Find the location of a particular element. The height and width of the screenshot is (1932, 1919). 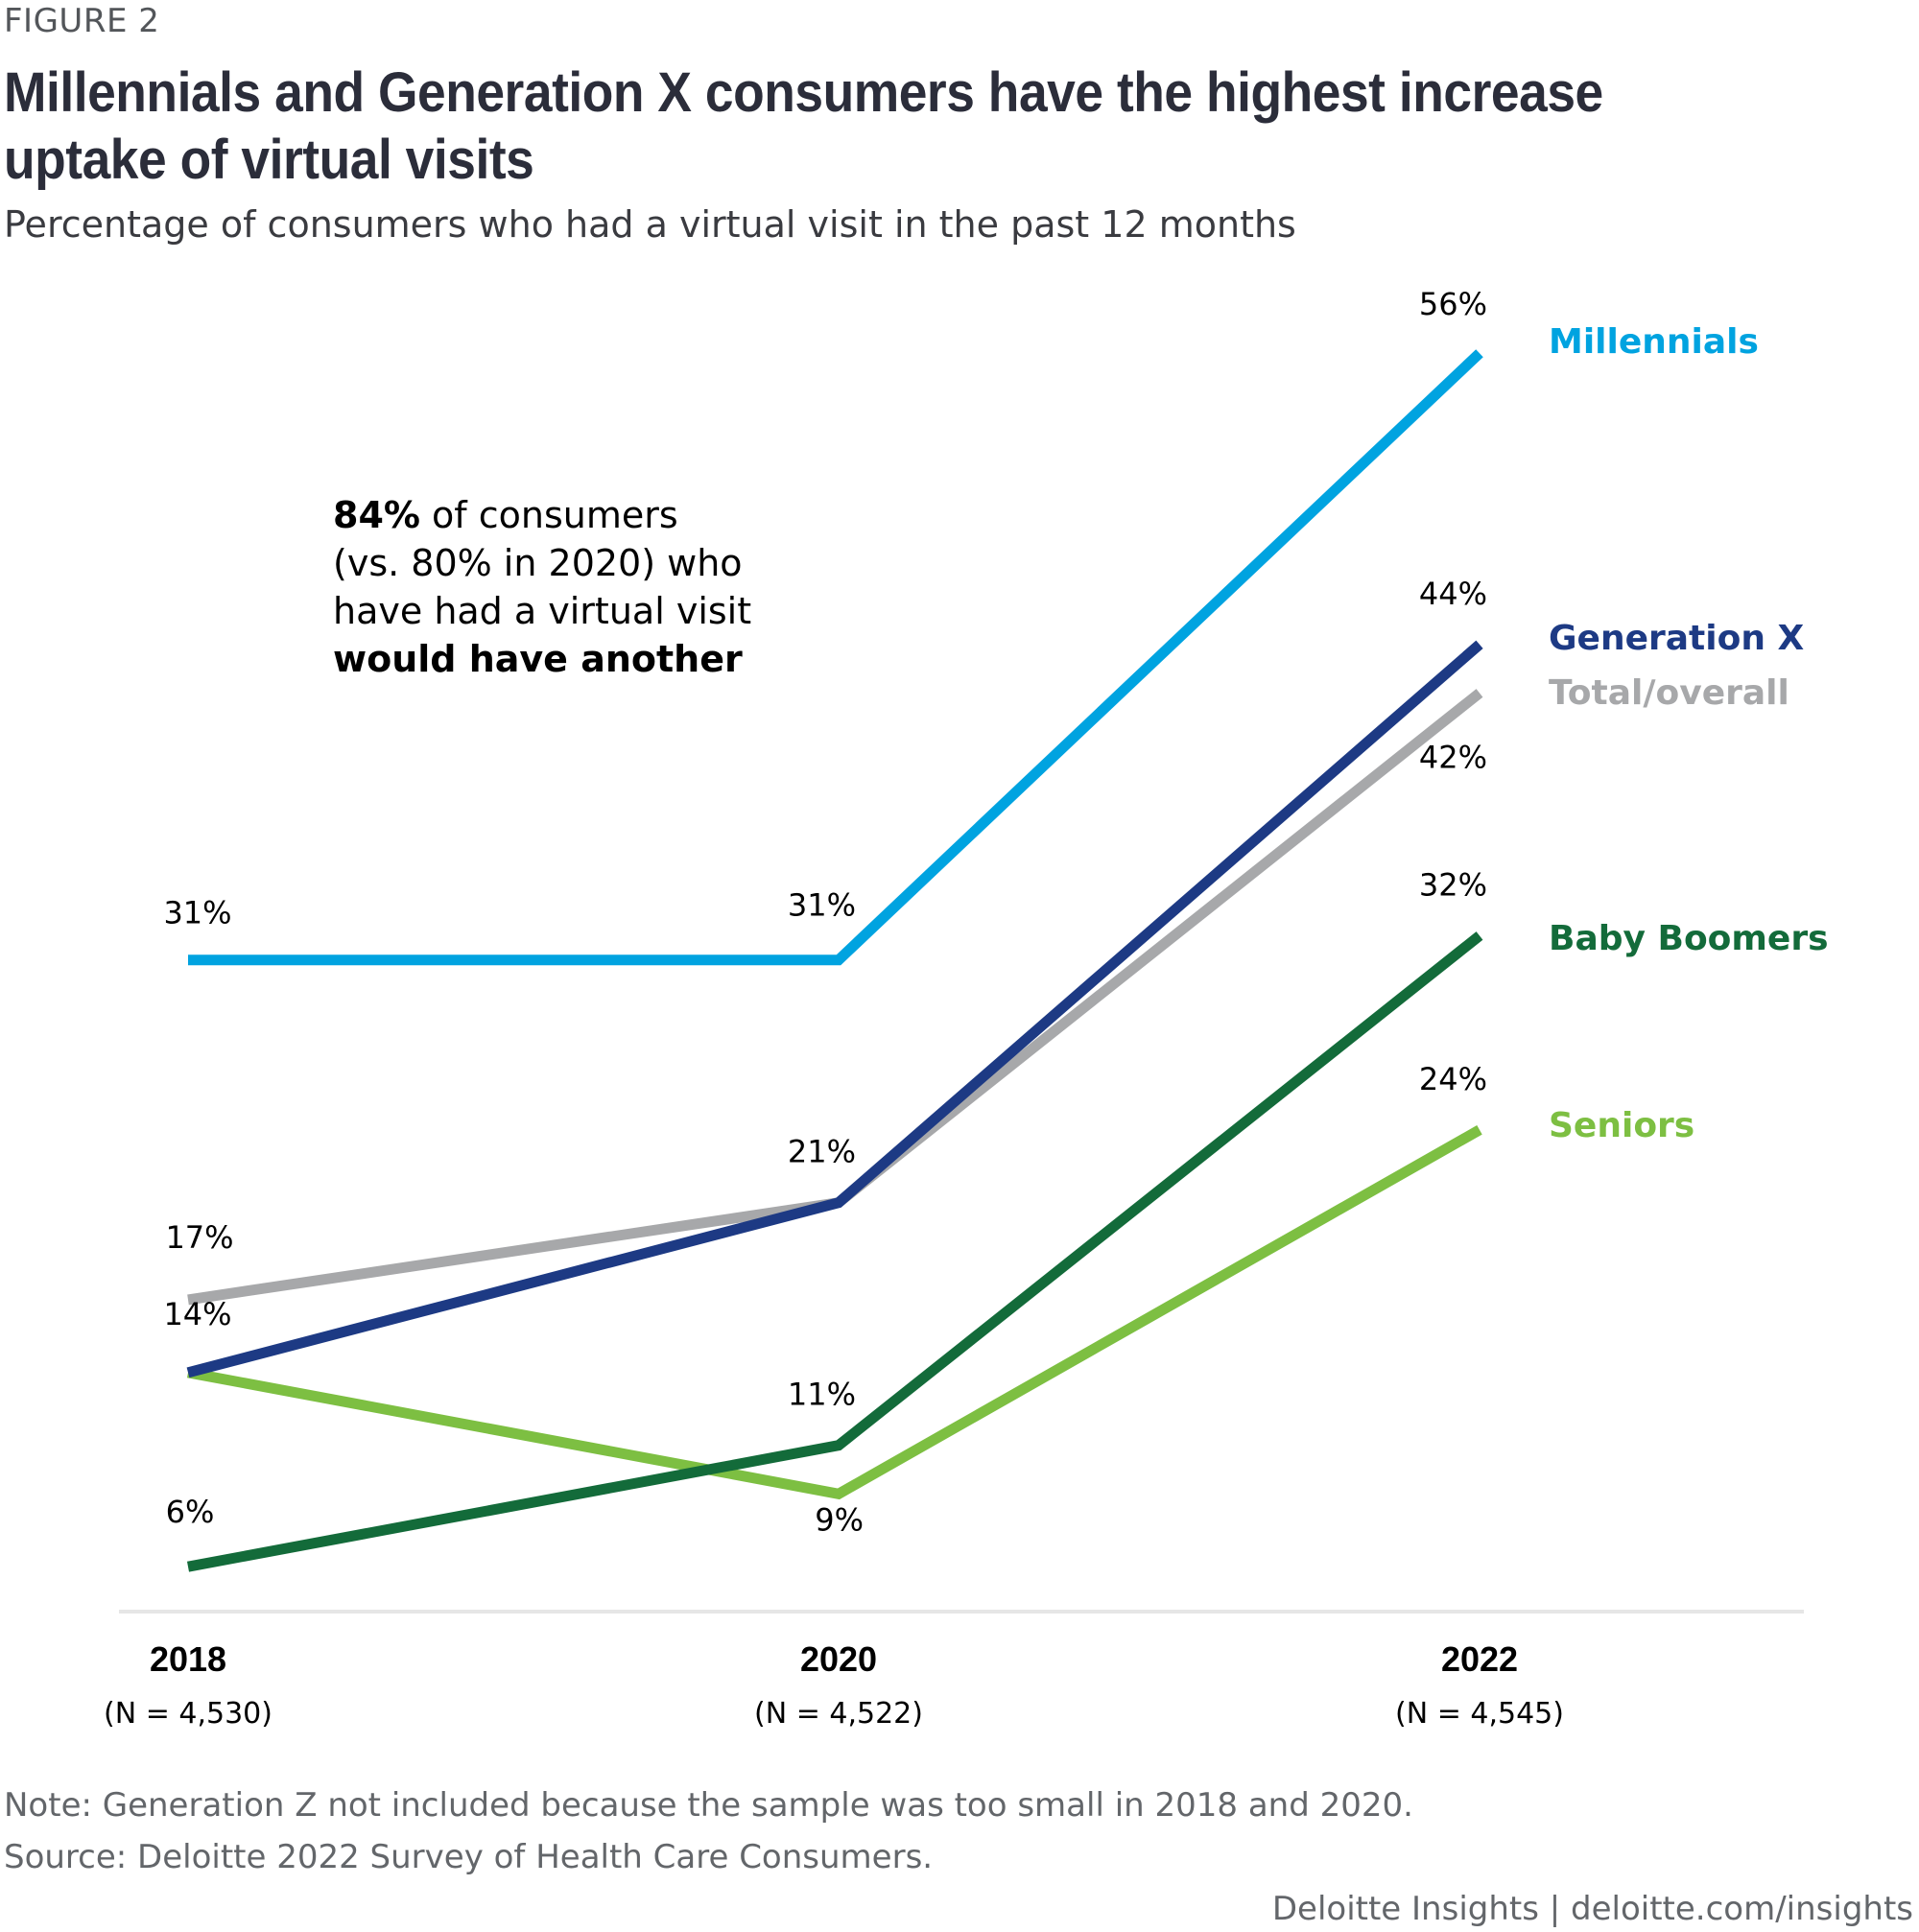

callout-bold-lead: 84% is located at coordinates (377, 515).